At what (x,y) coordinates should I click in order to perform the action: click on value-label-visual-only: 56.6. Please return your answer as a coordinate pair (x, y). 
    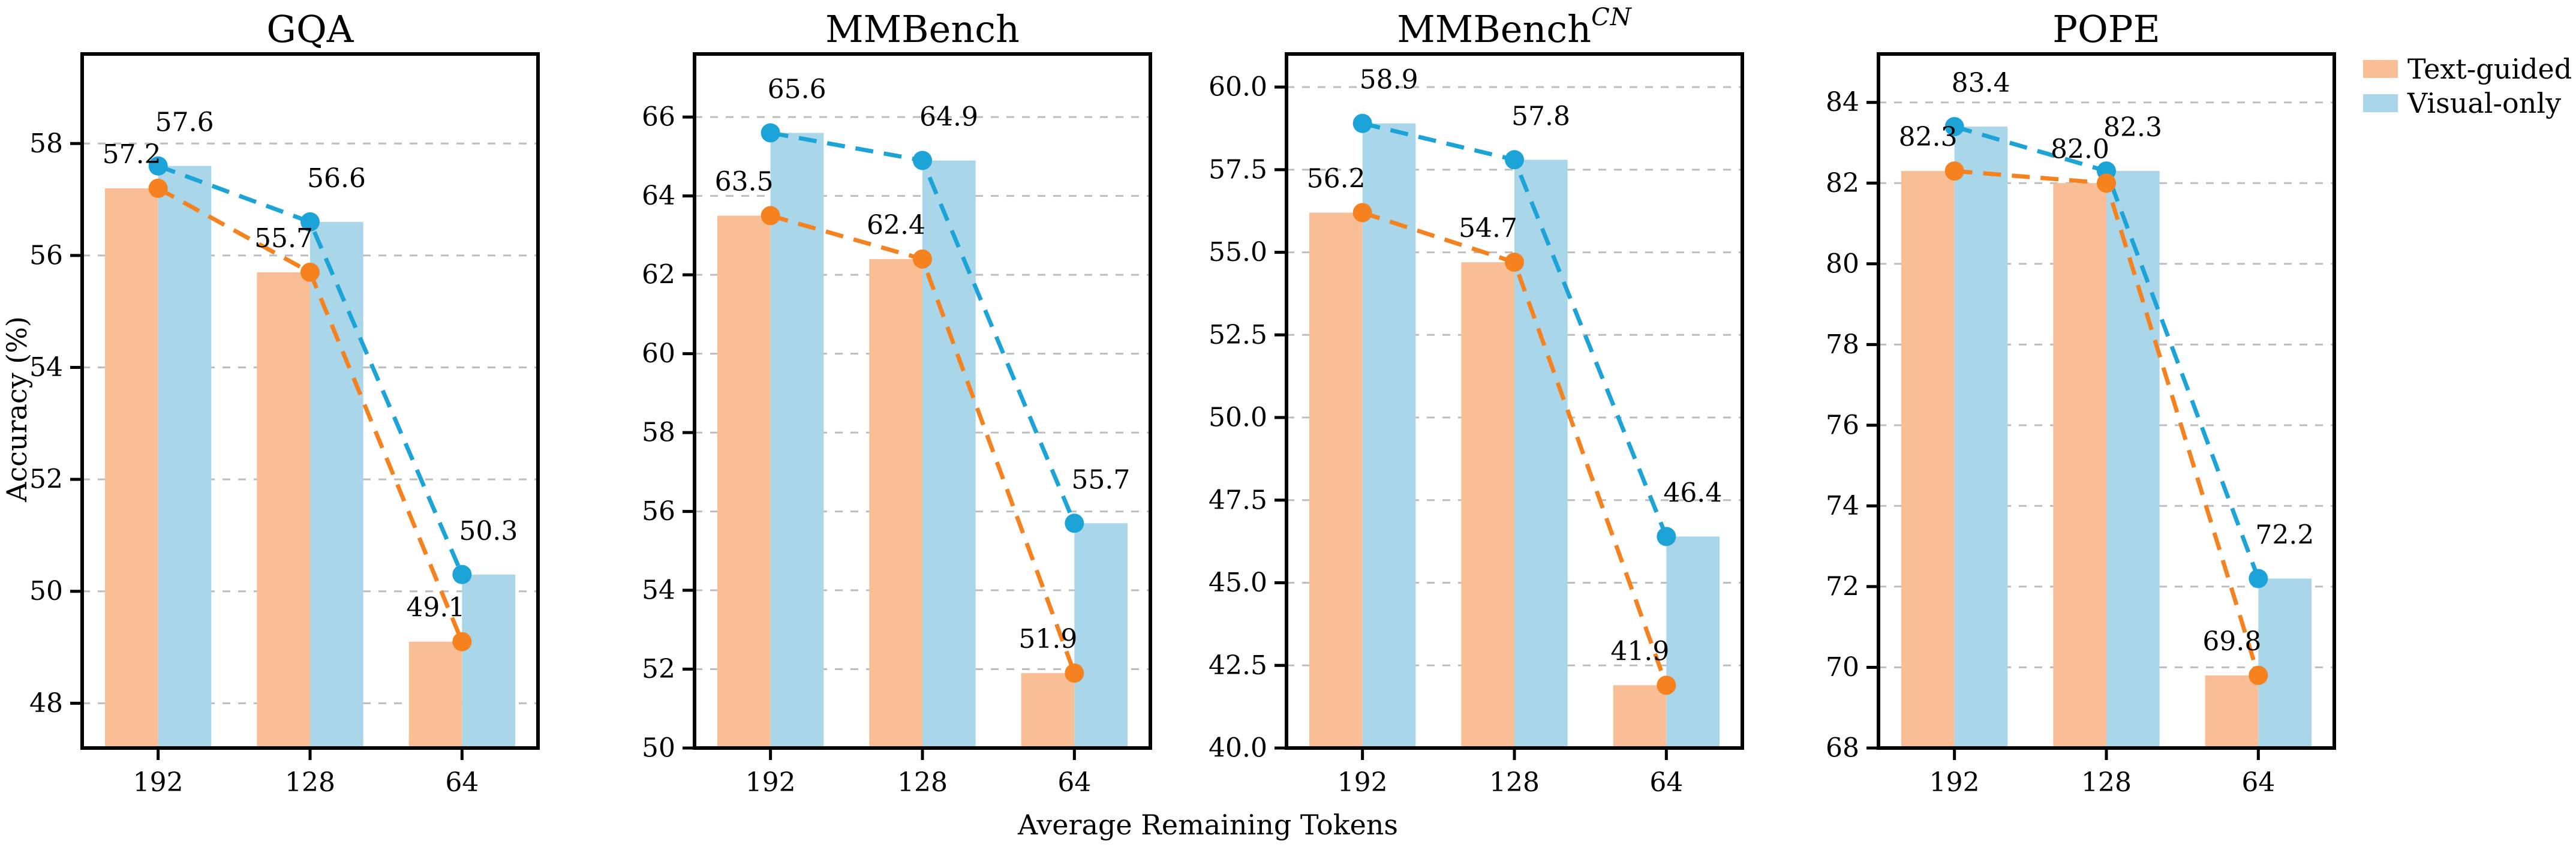
    Looking at the image, I should click on (337, 179).